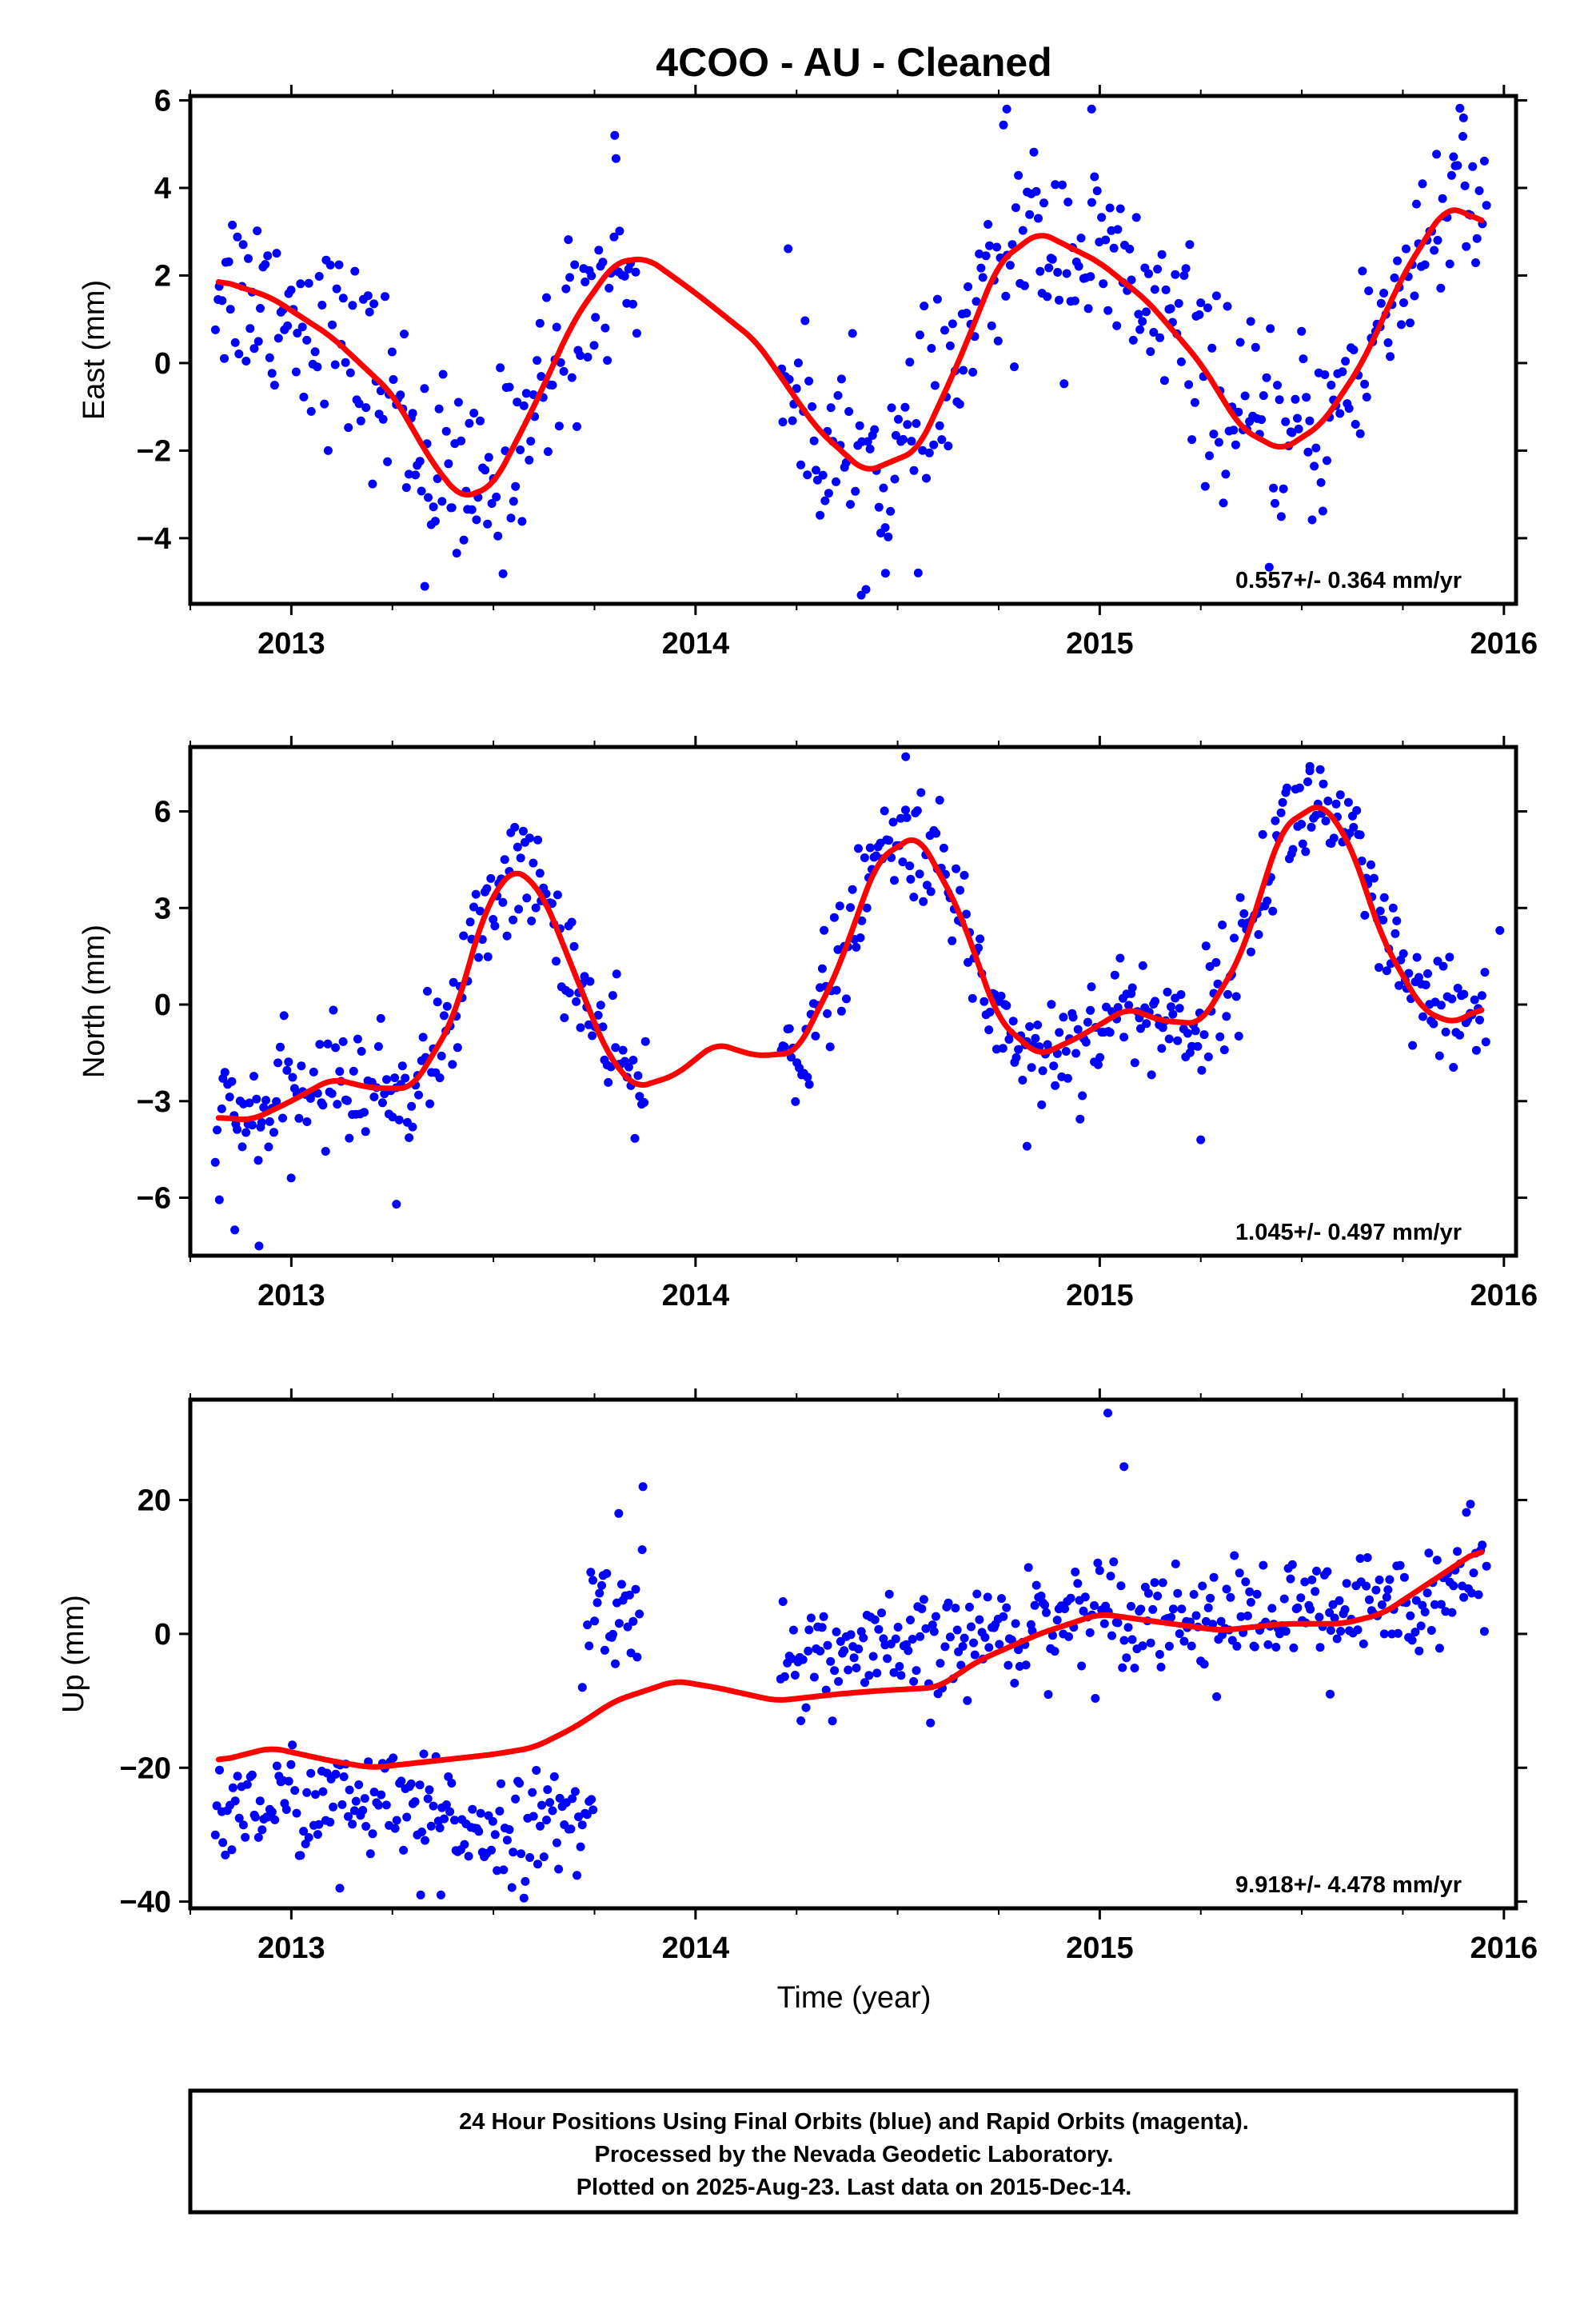 The image size is (1596, 2321). What do you see at coordinates (615, 135) in the screenshot?
I see `outlier-point` at bounding box center [615, 135].